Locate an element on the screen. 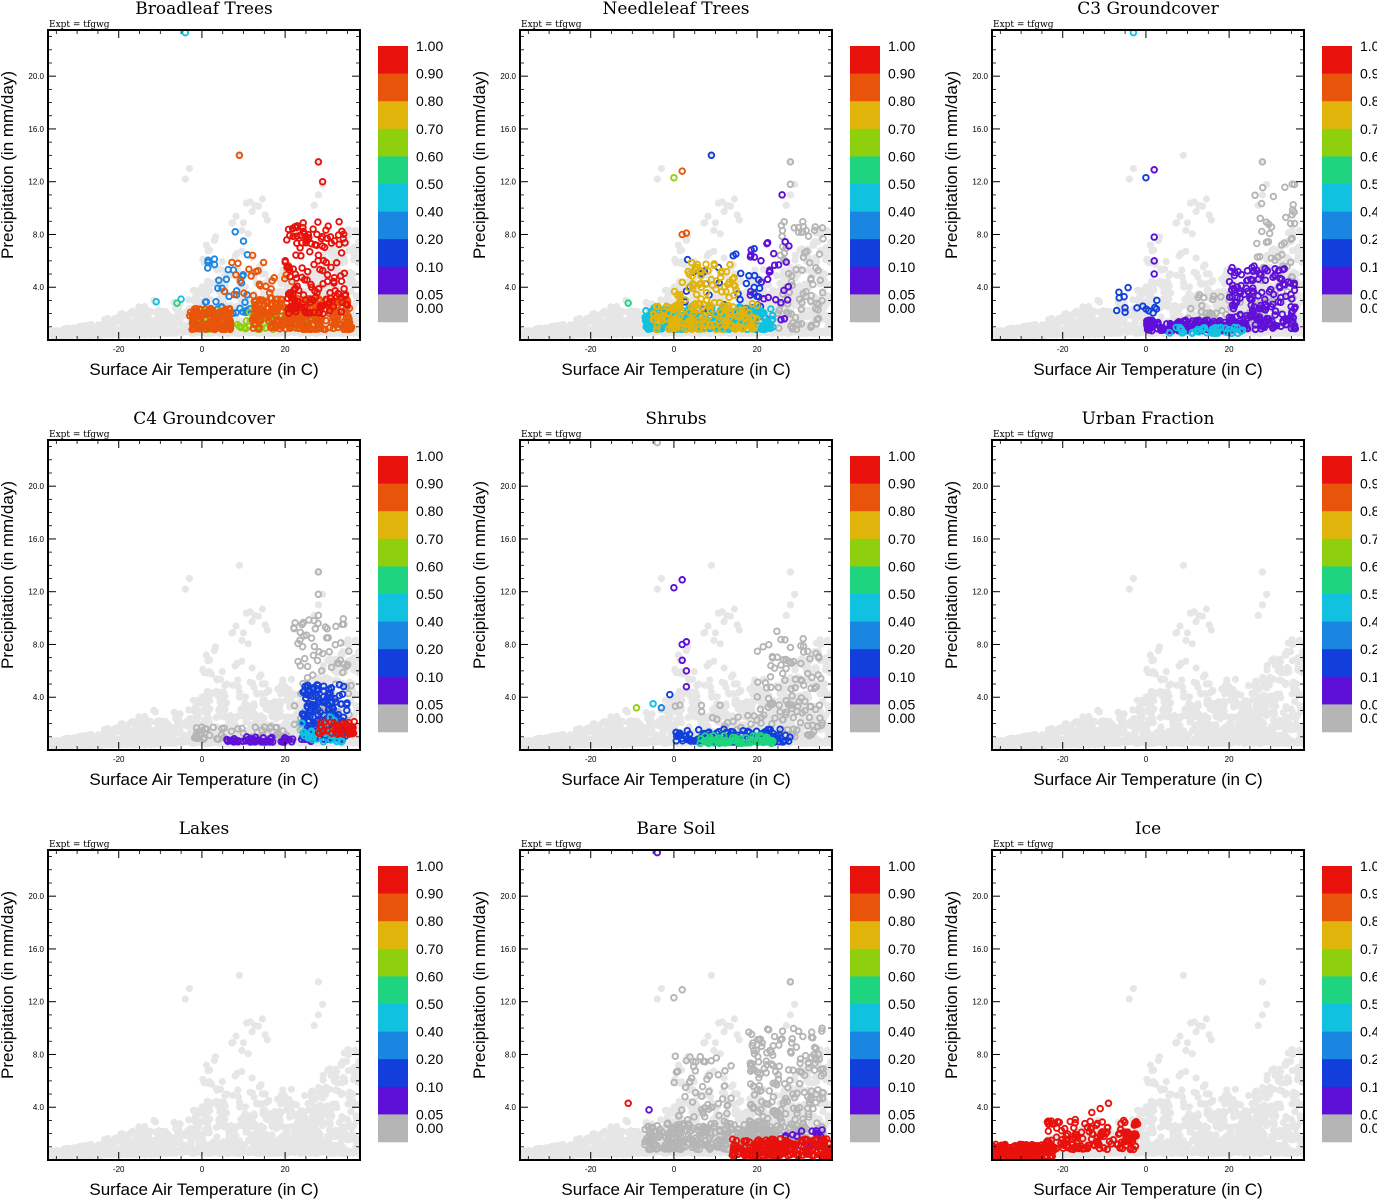 This screenshot has height=1200, width=1377. y-tick-label: 16.0 is located at coordinates (36, 129).